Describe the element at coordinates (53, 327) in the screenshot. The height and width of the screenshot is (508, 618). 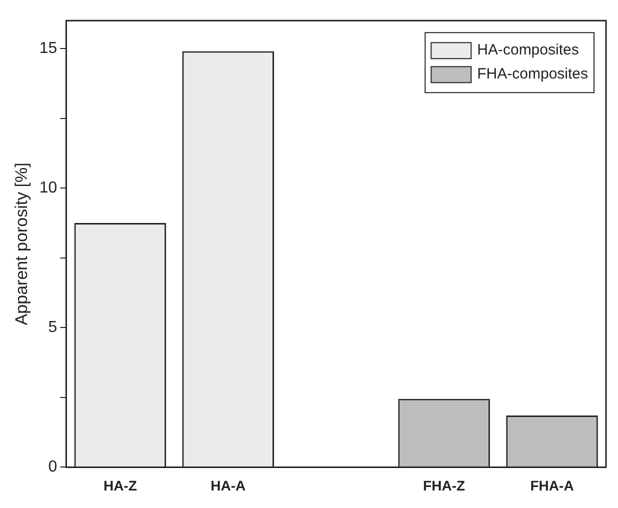
I see `y-tick-label: 5` at that location.